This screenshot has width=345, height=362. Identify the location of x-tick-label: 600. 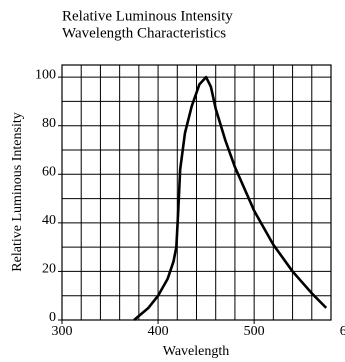
(342, 331).